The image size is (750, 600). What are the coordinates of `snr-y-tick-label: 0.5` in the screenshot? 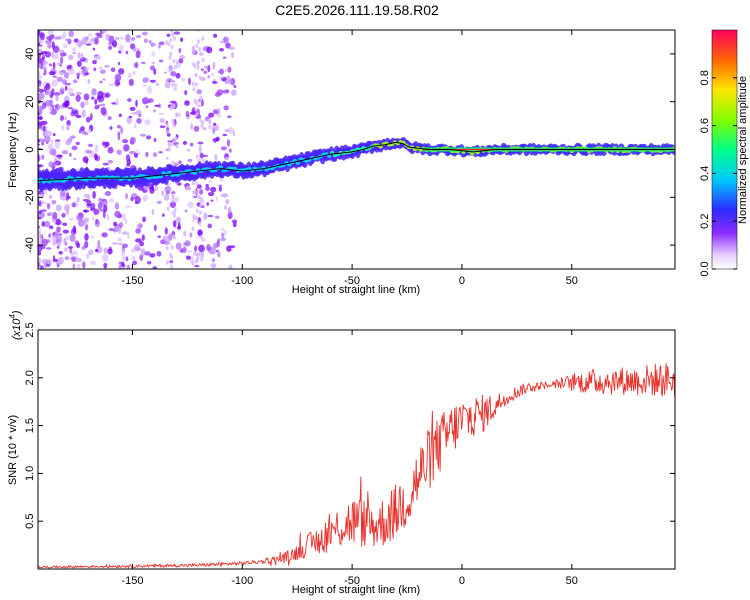 It's located at (30, 521).